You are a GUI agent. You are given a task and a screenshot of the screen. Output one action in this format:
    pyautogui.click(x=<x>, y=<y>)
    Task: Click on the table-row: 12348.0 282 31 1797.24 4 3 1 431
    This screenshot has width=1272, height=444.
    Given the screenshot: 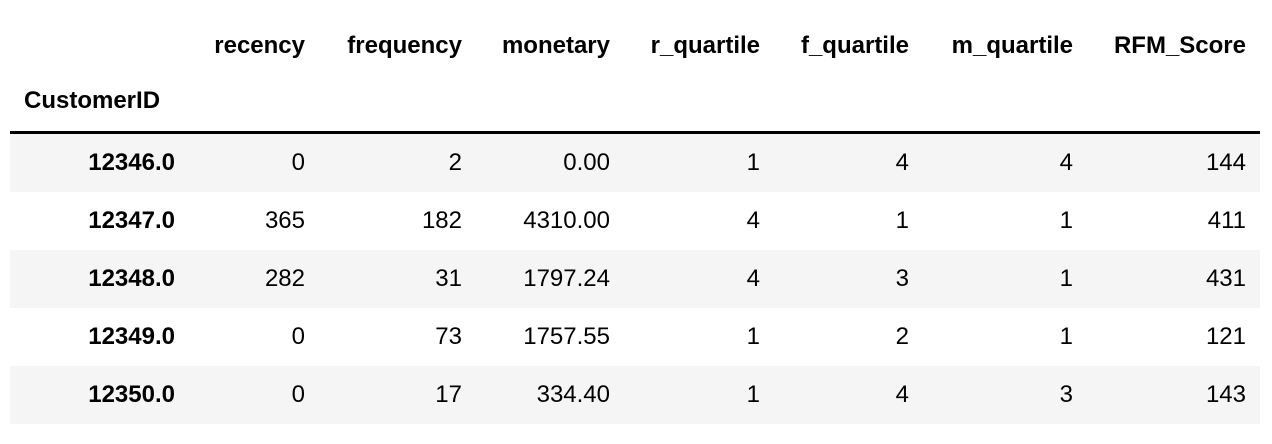 What is the action you would take?
    pyautogui.click(x=635, y=279)
    